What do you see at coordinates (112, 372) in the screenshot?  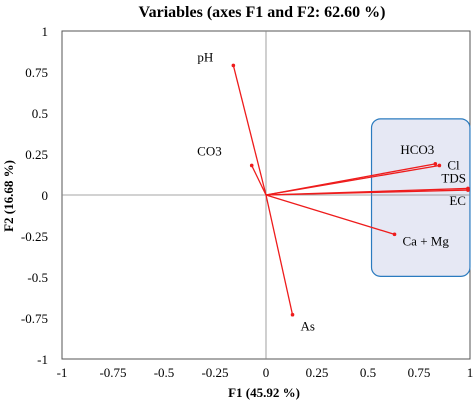 I see `x-tick-label: -0.75` at bounding box center [112, 372].